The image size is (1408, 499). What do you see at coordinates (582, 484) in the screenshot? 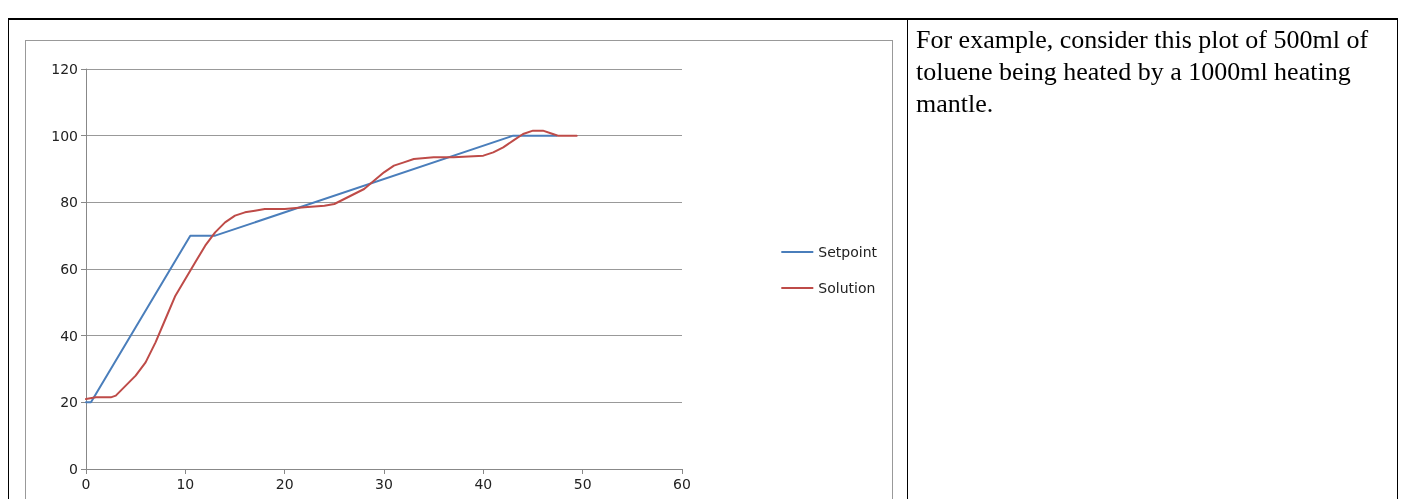
I see `x-tick-label: 50` at bounding box center [582, 484].